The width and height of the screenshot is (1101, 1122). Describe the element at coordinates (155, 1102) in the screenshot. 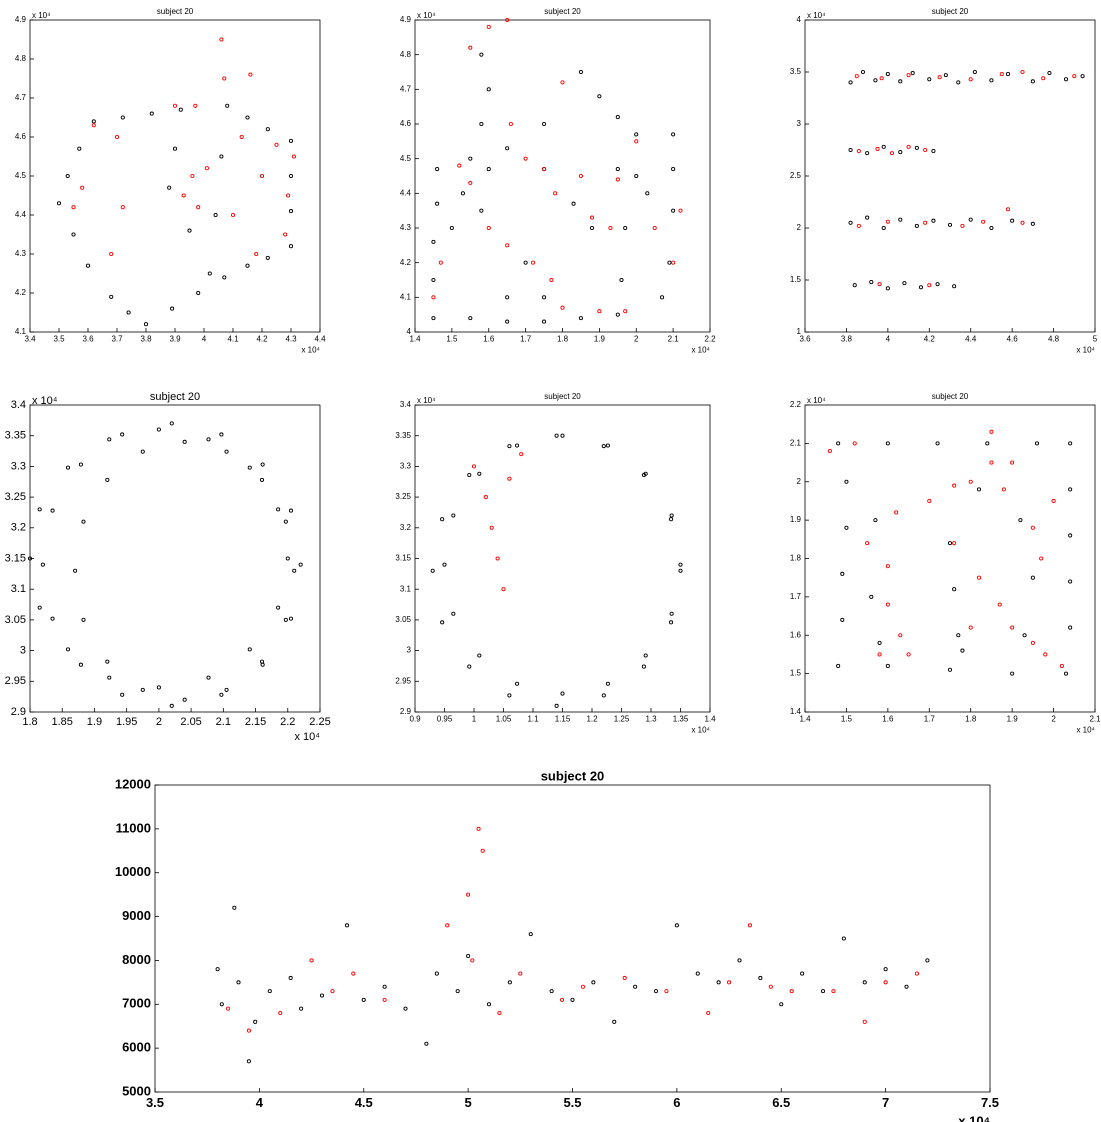

I see `x-tick-label: 3.5` at that location.